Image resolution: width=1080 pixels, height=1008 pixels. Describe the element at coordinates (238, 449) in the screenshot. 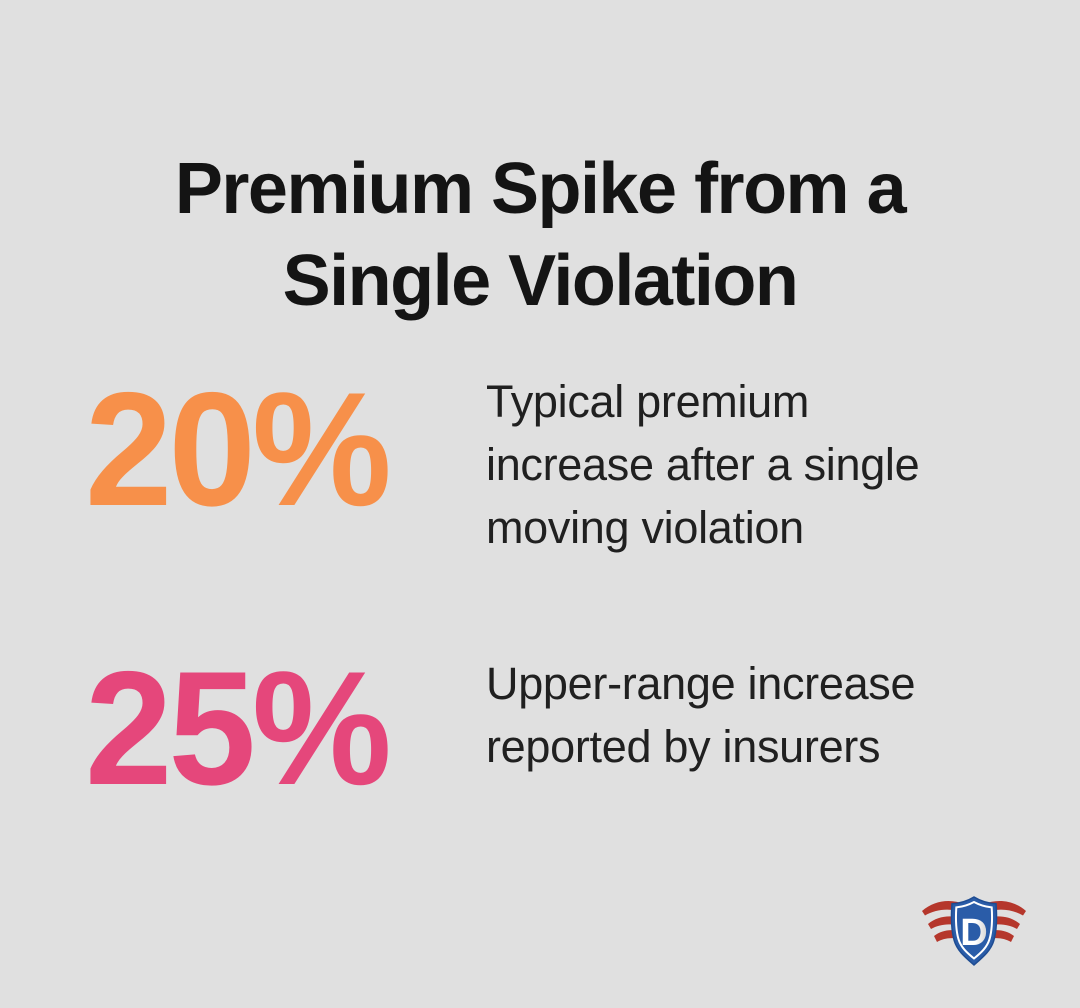

I see `stat-value-typical-increase: 20%` at that location.